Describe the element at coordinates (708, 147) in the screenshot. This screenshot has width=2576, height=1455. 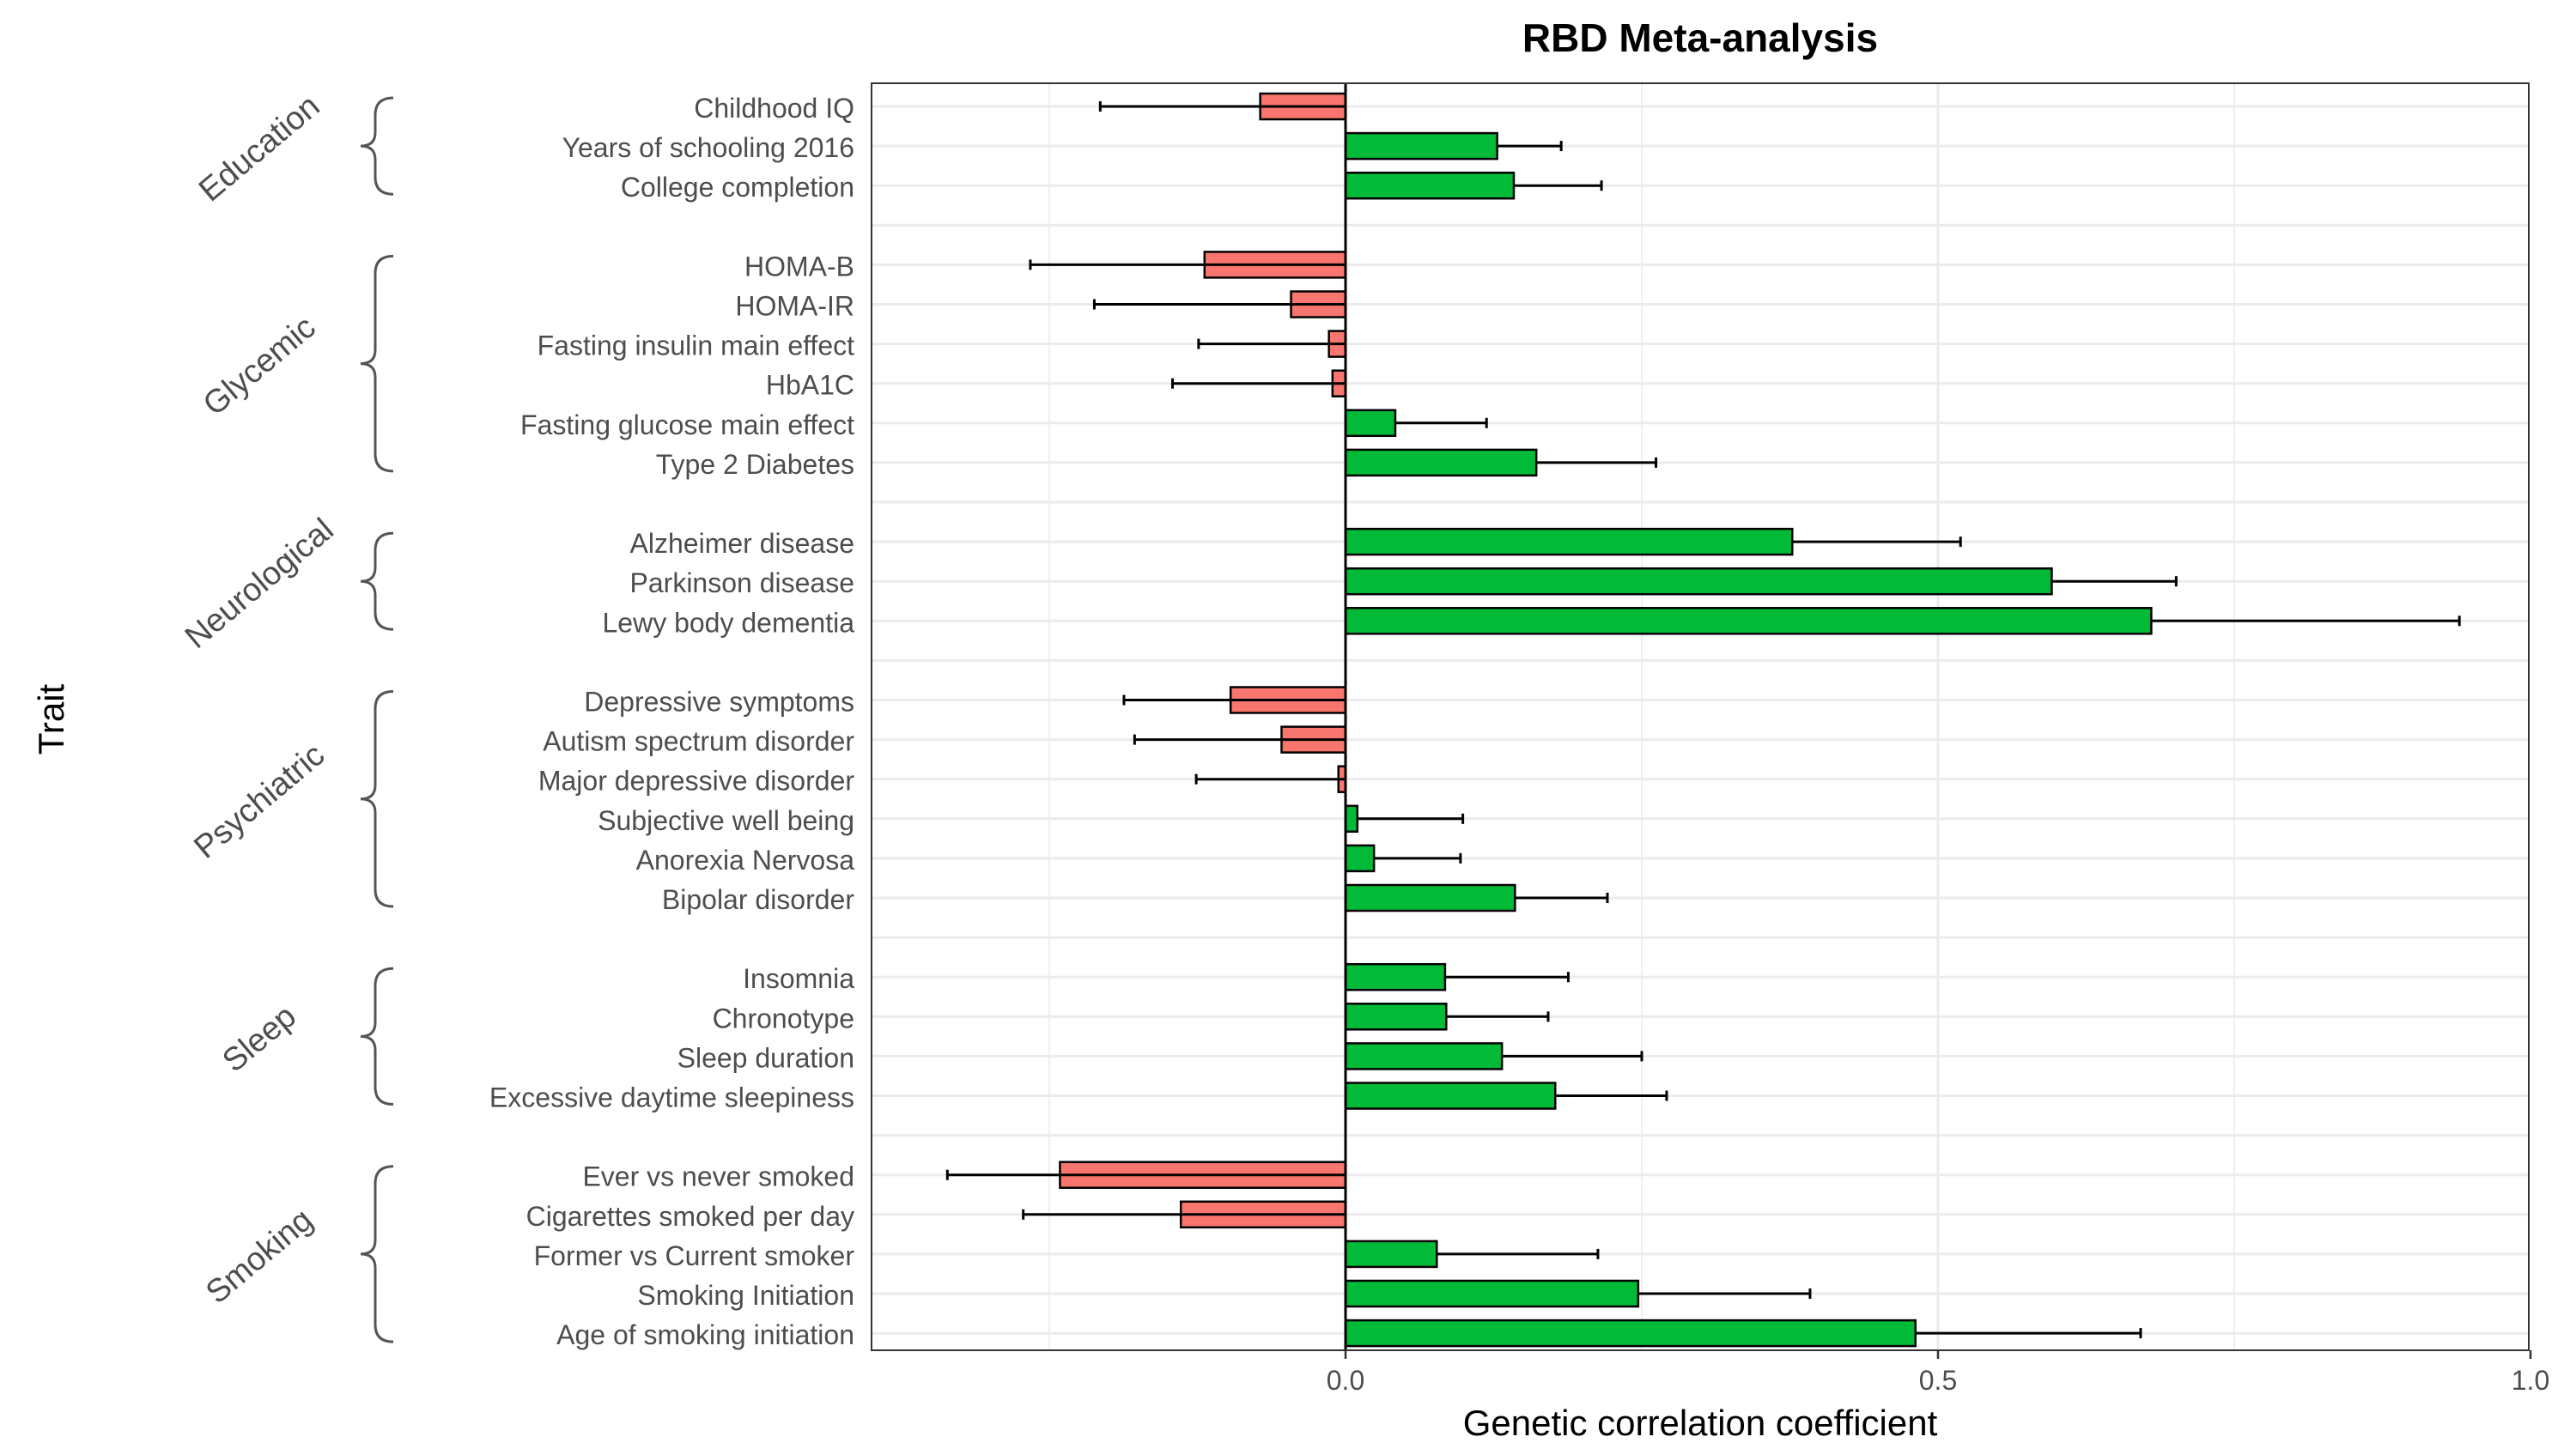
I see `trait-label: Years of schooling 2016` at that location.